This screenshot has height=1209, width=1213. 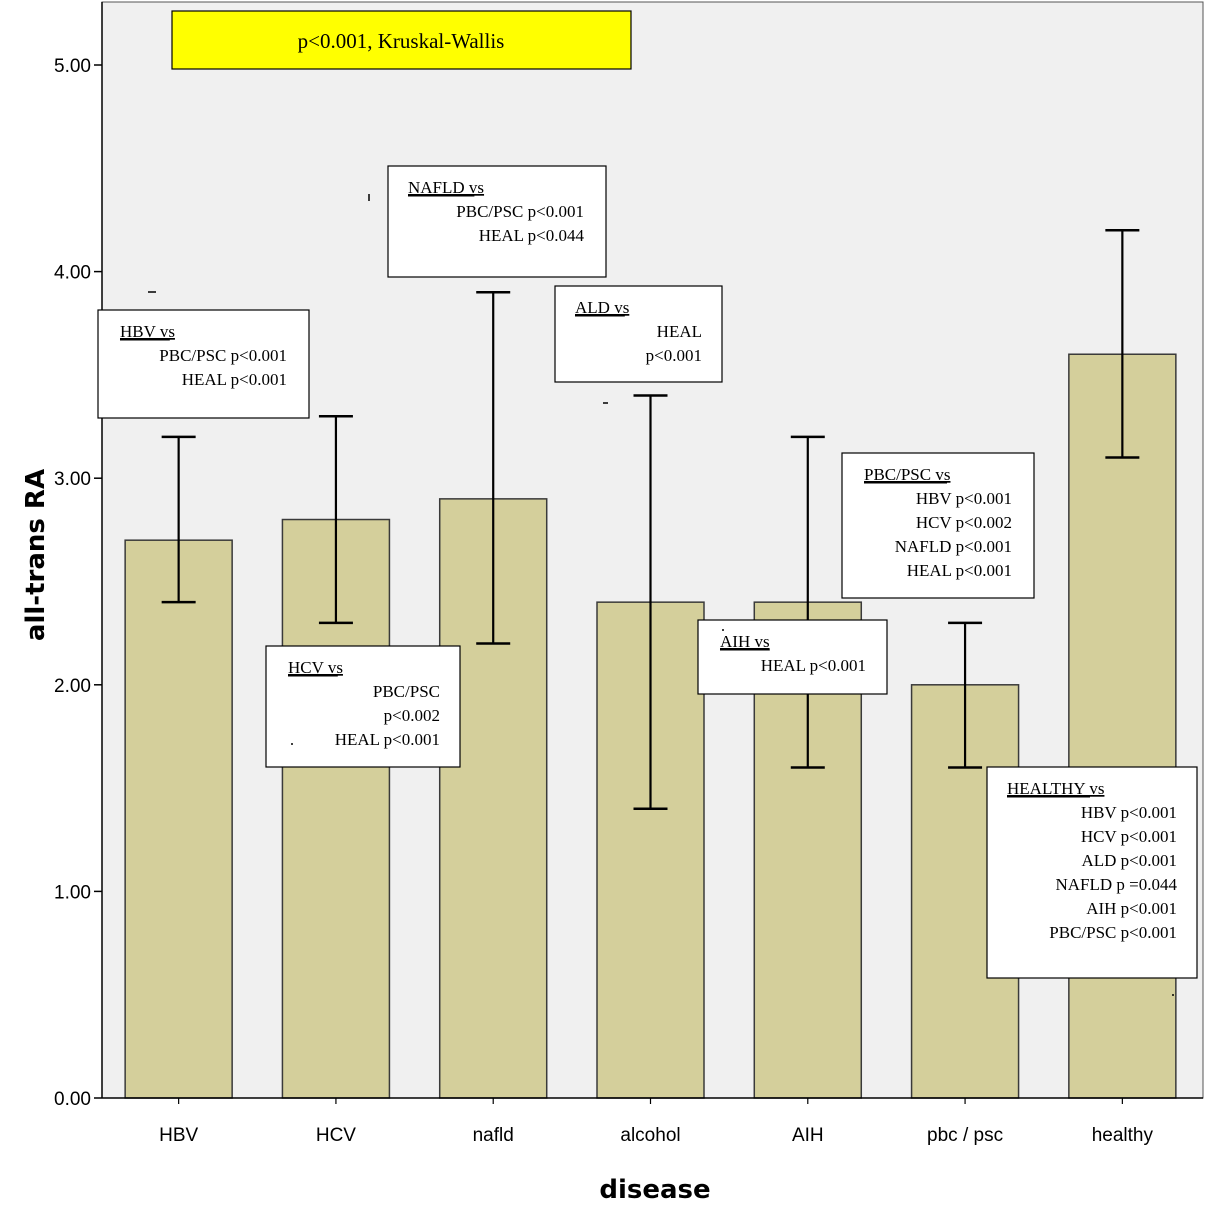 What do you see at coordinates (78, 583) in the screenshot?
I see `y-ticks-layer: 0.00 1.00 2.00 3.00 4.00 5.00` at bounding box center [78, 583].